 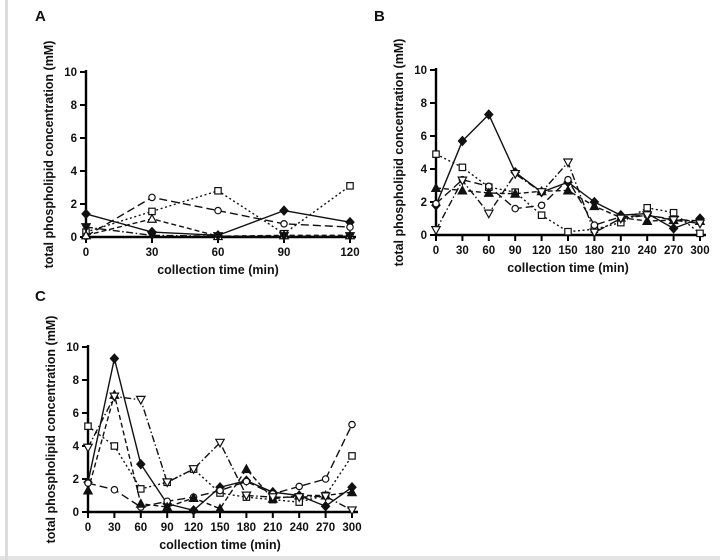 I want to click on panel-b-label: B, so click(x=379, y=16).